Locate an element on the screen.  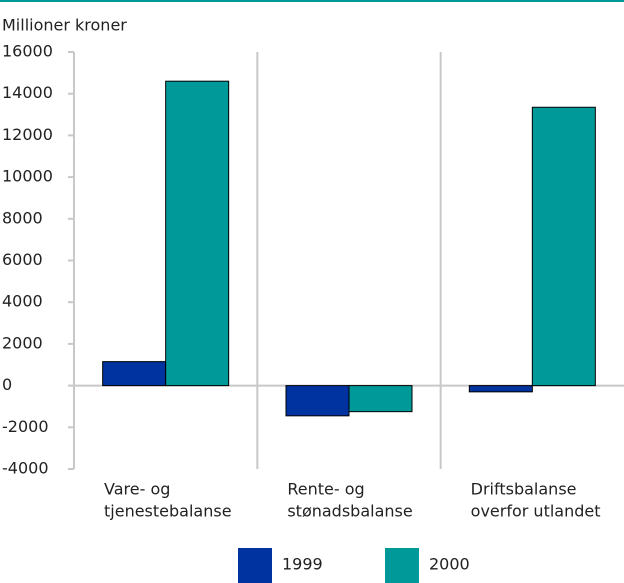
x-tick-label: Rente- og is located at coordinates (325, 489).